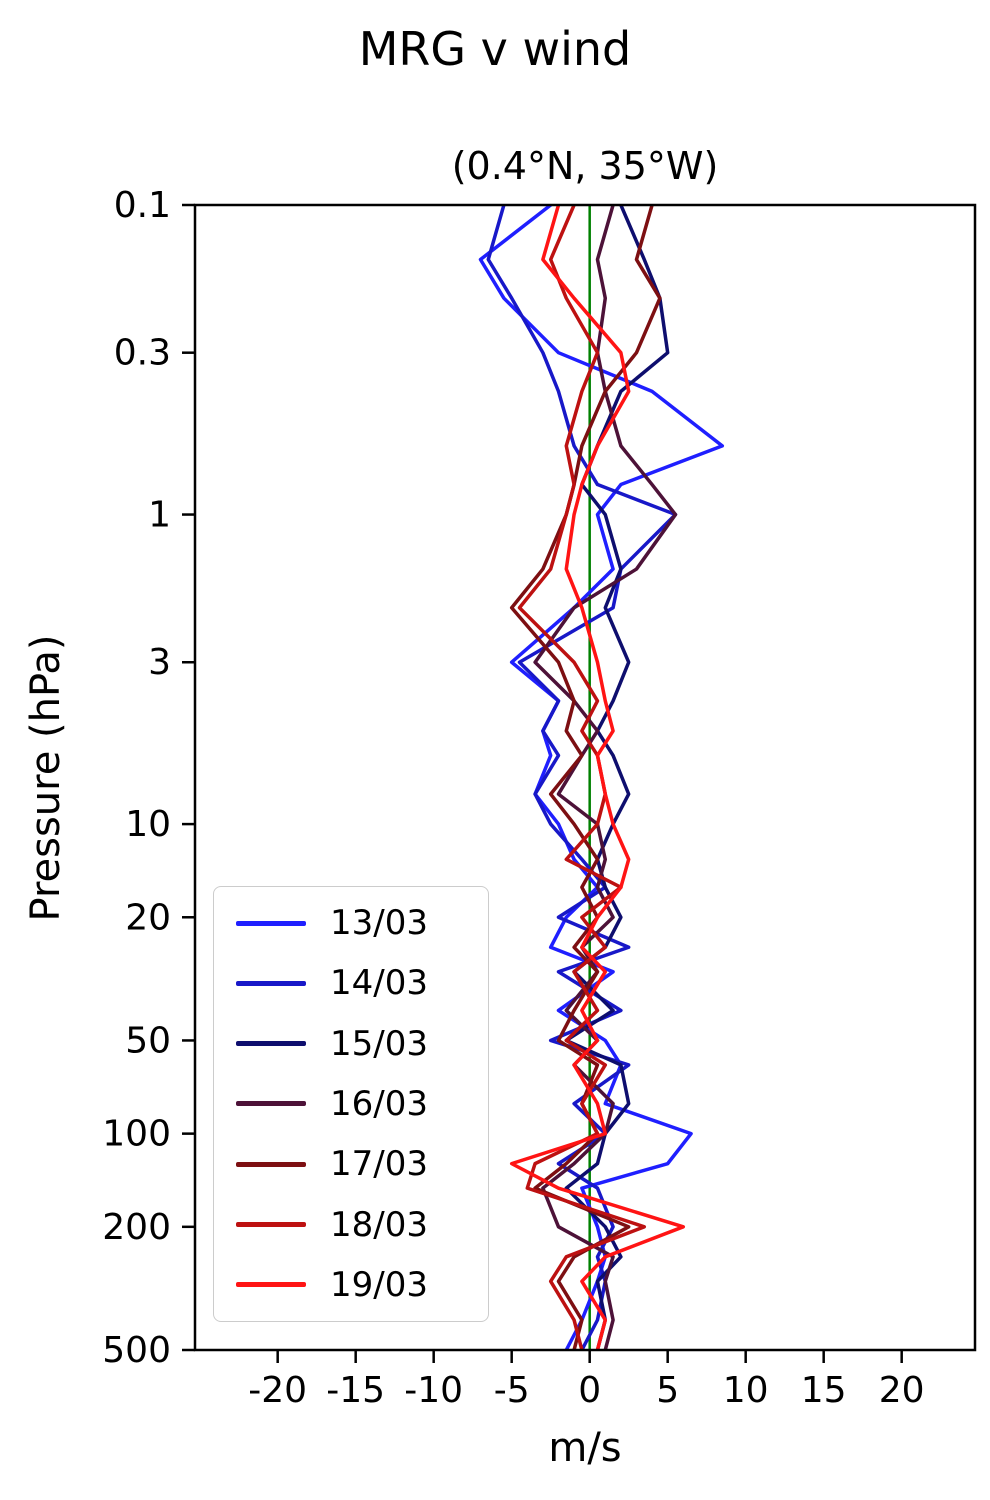 The image size is (990, 1500). Describe the element at coordinates (379, 1103) in the screenshot. I see `legend-label: 16/03` at that location.